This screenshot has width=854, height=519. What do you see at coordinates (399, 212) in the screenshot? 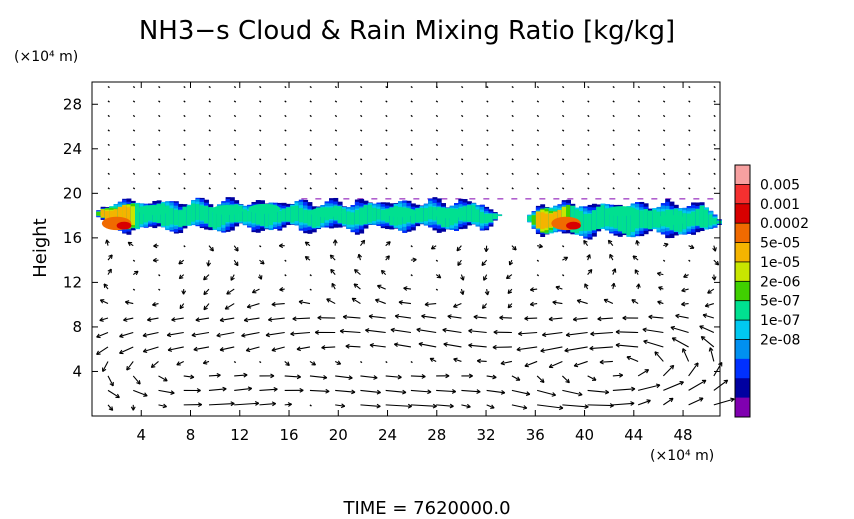
I see `cloud-core` at bounding box center [399, 212].